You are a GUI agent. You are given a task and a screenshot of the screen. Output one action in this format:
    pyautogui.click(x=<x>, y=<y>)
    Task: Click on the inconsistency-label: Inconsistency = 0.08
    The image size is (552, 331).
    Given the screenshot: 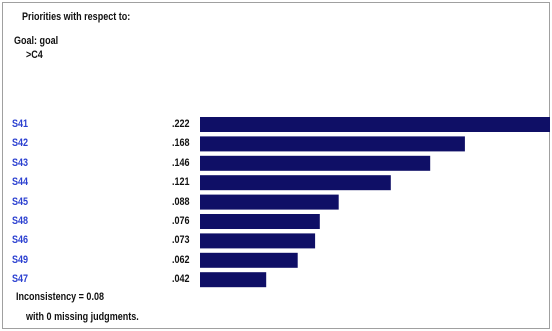 What is the action you would take?
    pyautogui.click(x=60, y=297)
    